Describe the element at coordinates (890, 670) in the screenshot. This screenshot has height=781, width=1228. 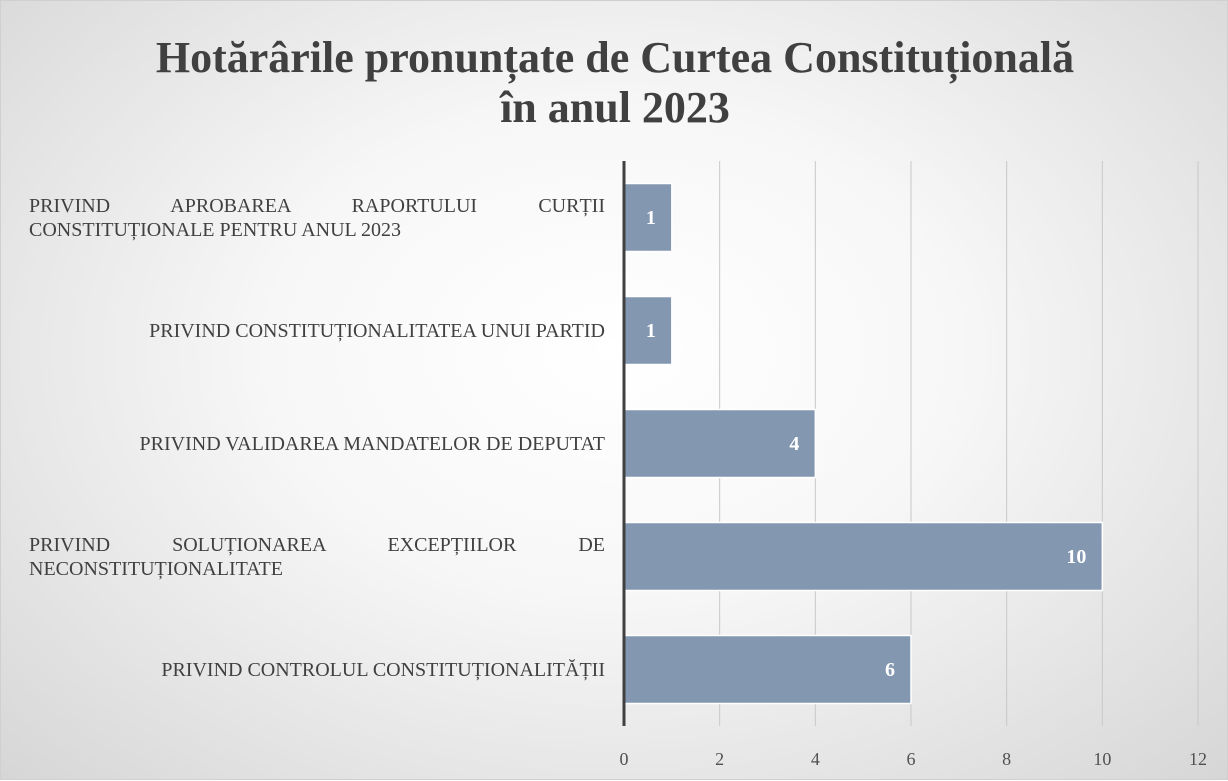
I see `data-label: 6` at that location.